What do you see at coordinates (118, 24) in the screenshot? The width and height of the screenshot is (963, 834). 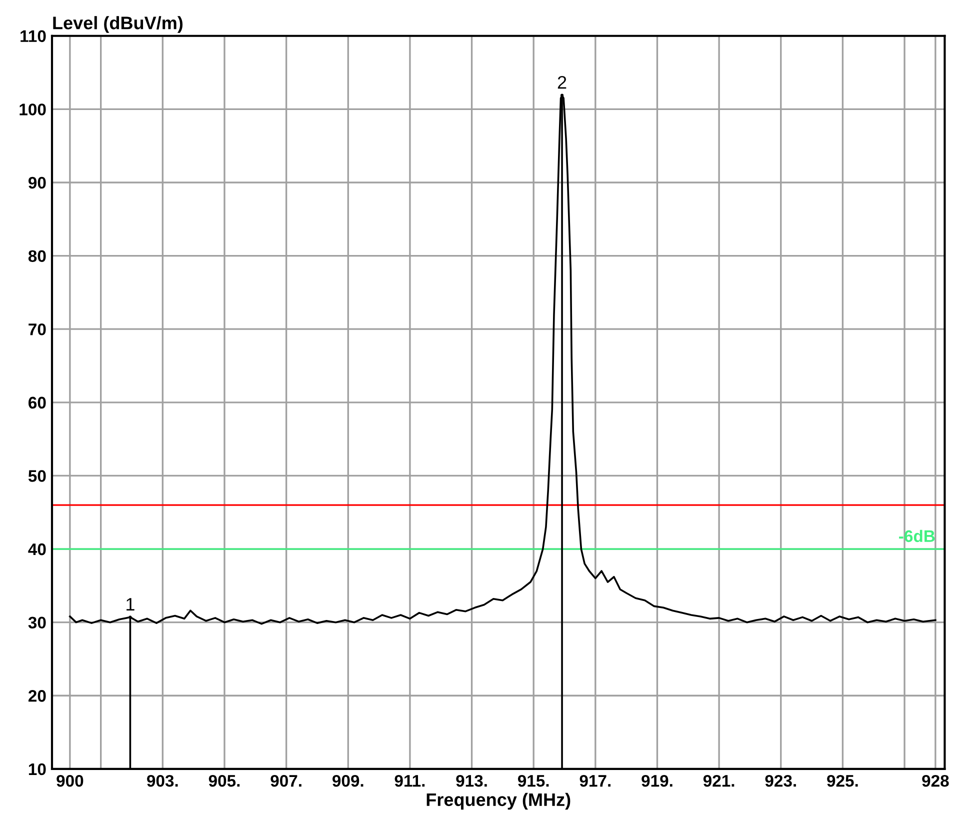 I see `y-axis-title: Level (dBuV/m)` at bounding box center [118, 24].